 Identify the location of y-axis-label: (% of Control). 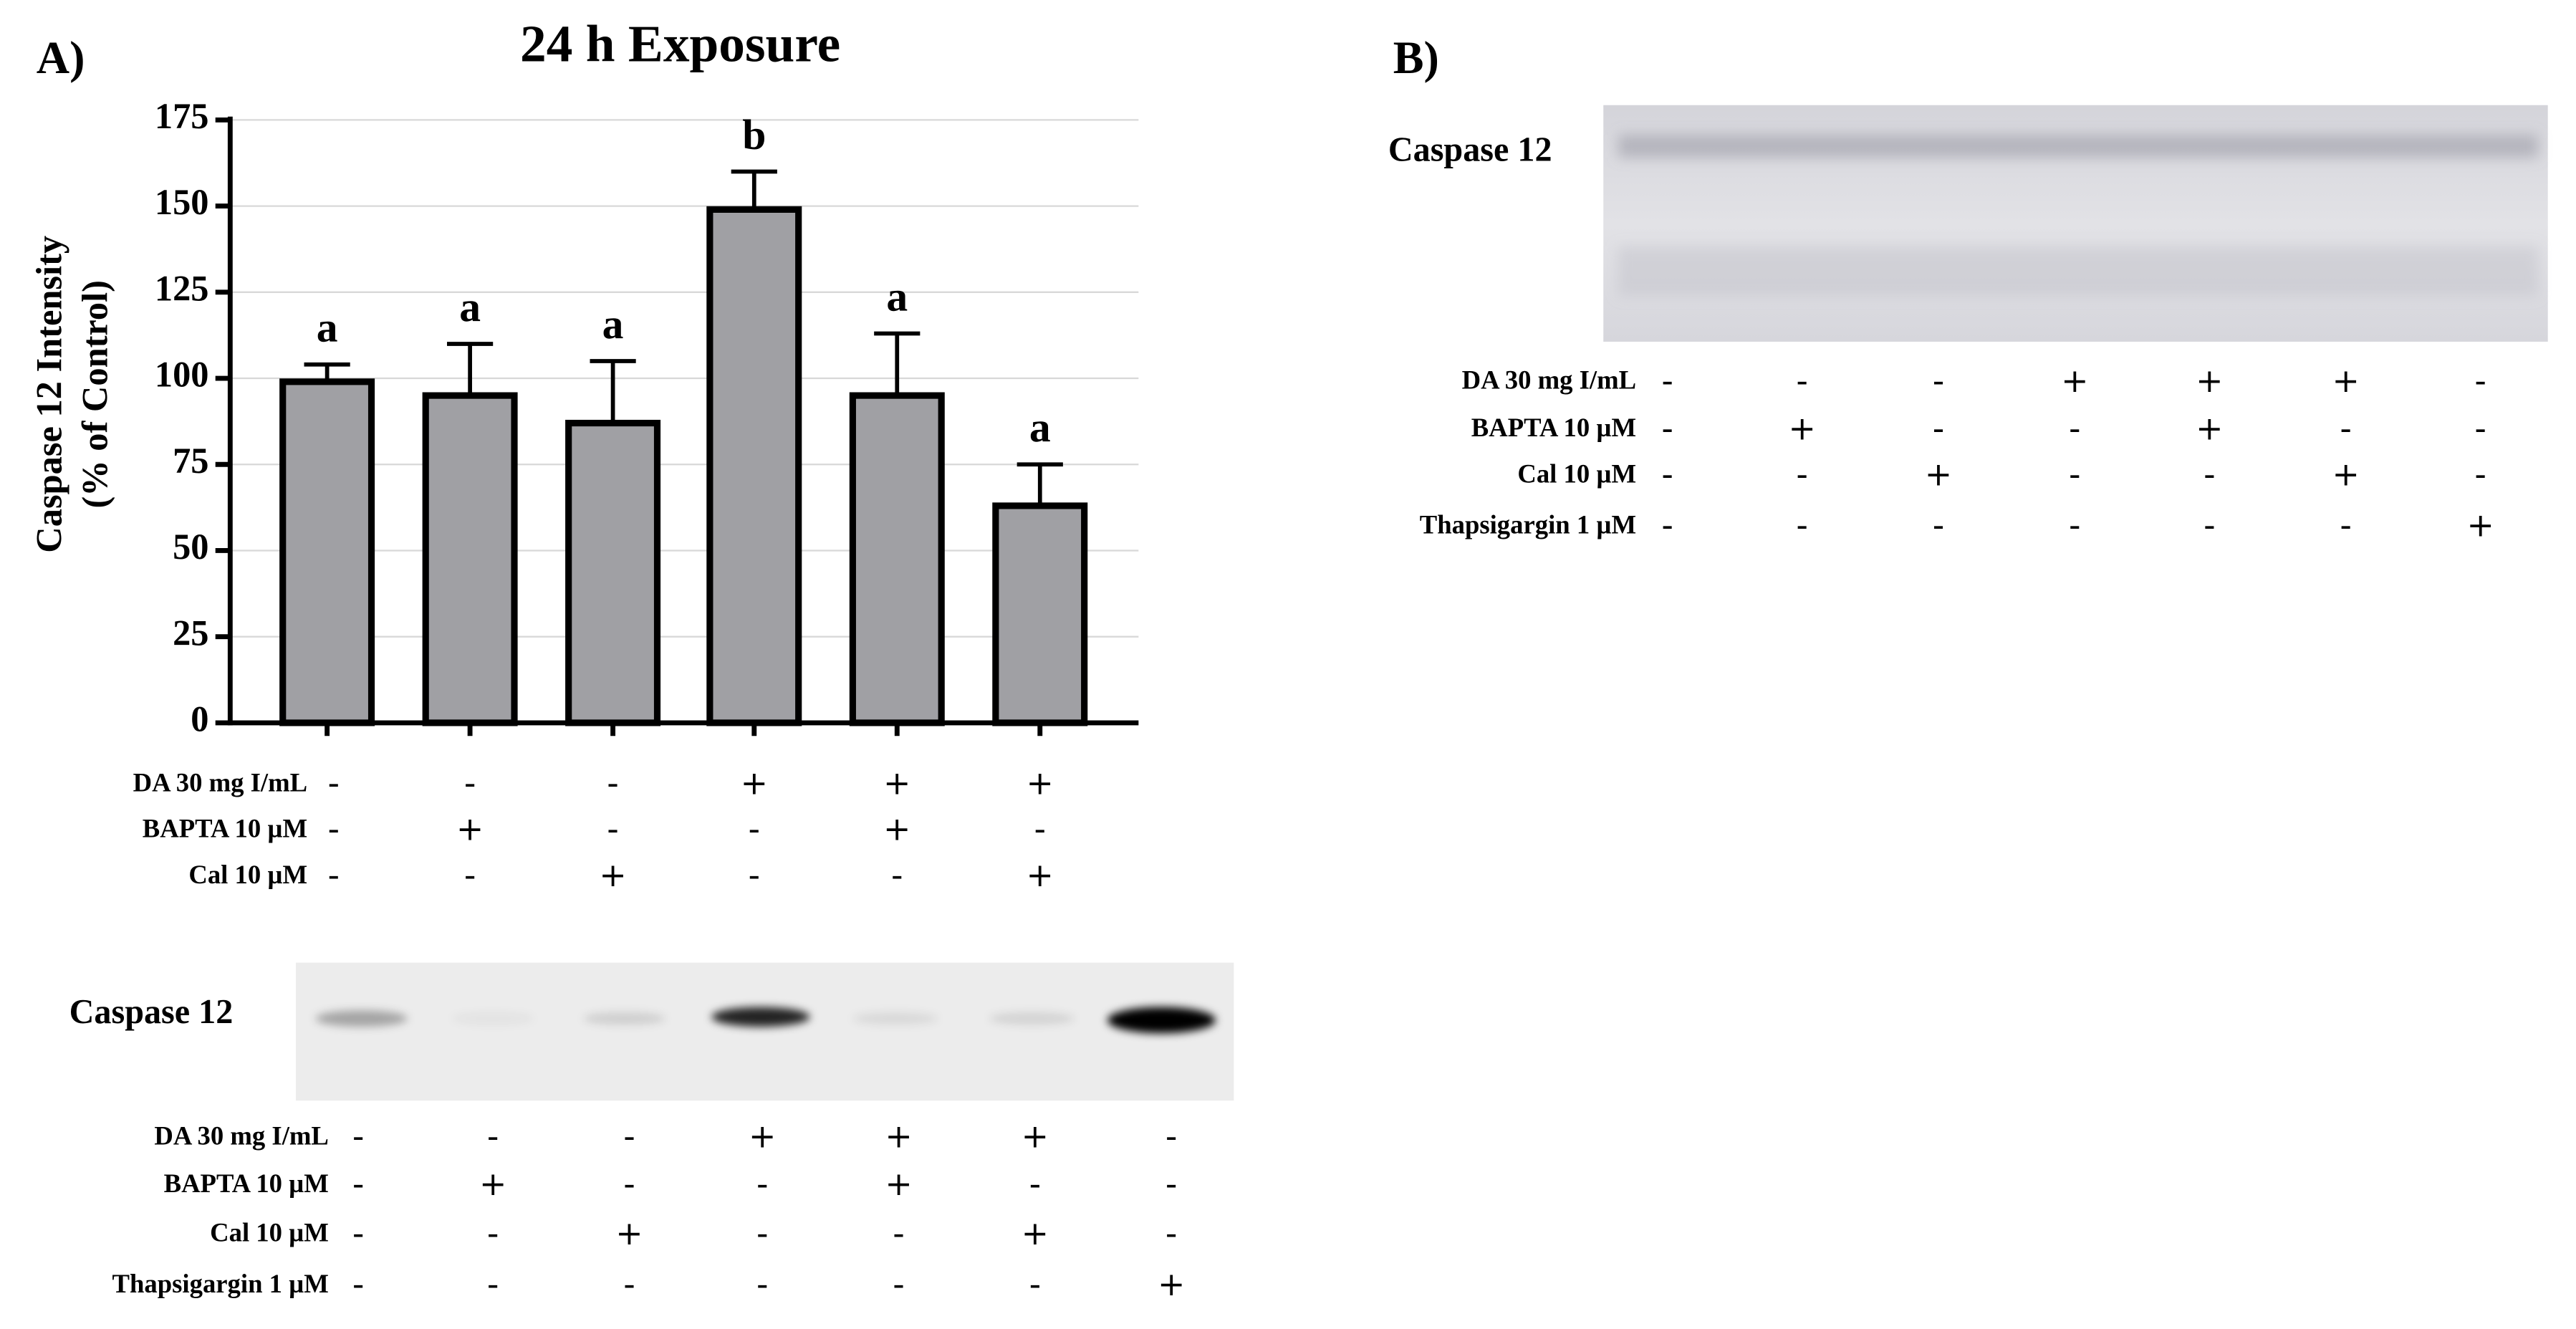
(95, 394).